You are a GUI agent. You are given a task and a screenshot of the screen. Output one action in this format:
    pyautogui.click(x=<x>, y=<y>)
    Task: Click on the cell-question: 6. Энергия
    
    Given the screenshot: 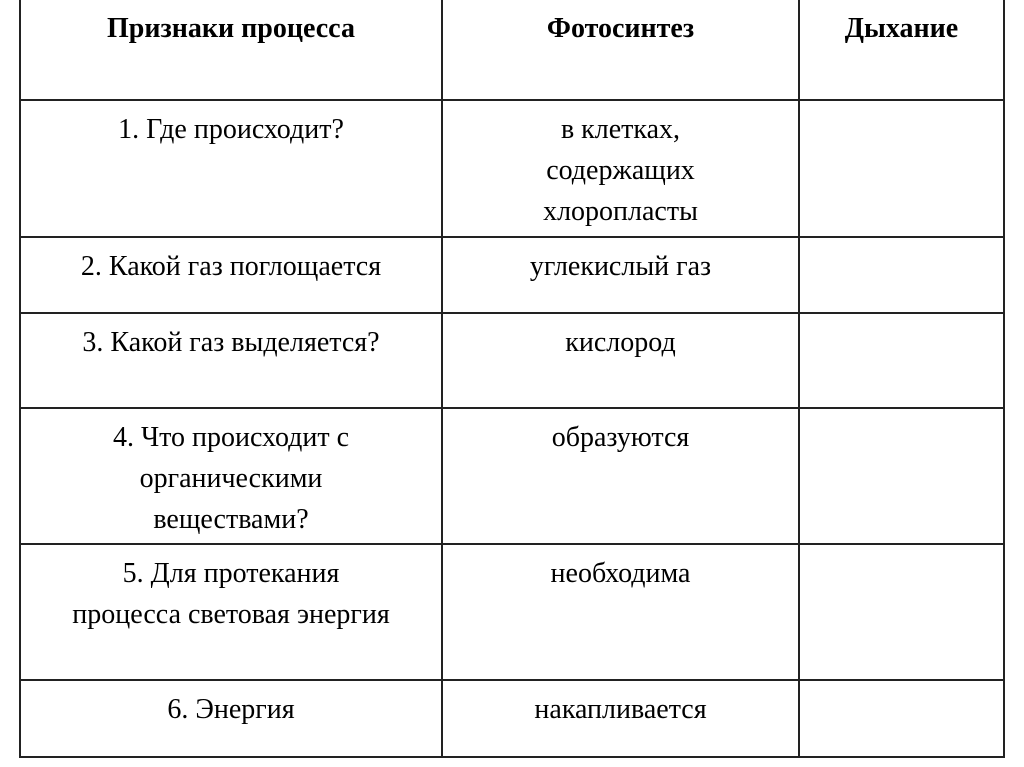 What is the action you would take?
    pyautogui.click(x=231, y=718)
    